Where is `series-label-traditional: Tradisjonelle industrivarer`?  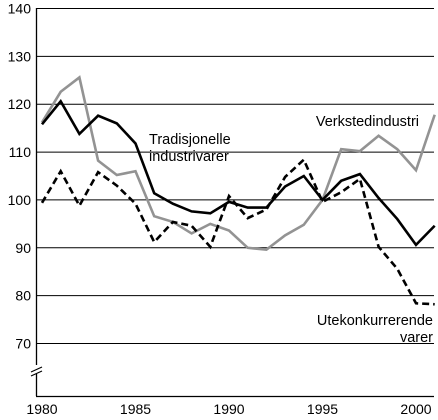 series-label-traditional: Tradisjonelle industrivarer is located at coordinates (190, 148).